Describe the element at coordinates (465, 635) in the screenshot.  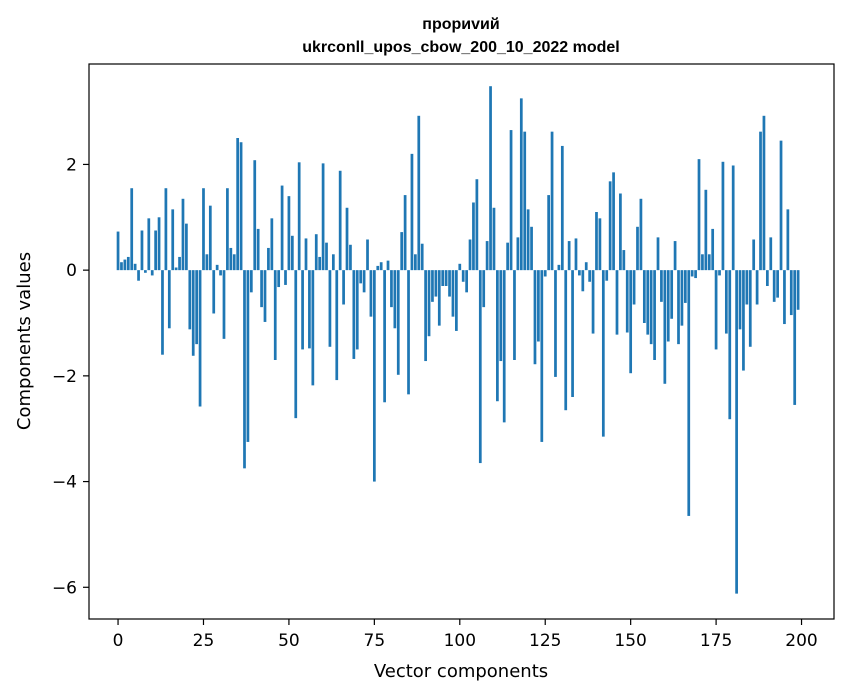
I see `x-axis-ticks: 0 25 50 75 100 125 150 175 200` at that location.